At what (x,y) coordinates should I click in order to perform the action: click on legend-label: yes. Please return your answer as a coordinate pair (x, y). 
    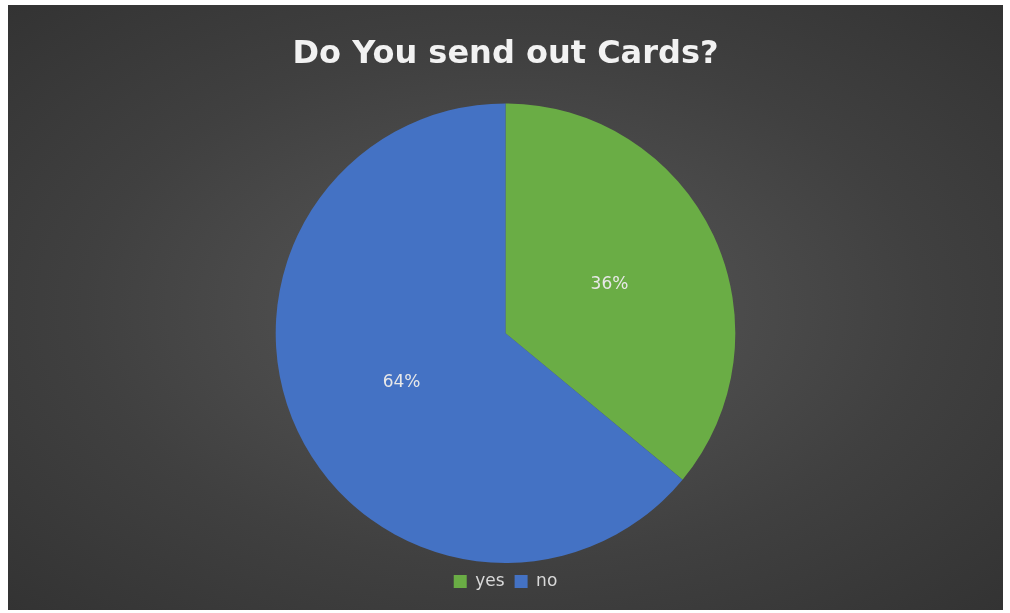
    Looking at the image, I should click on (490, 579).